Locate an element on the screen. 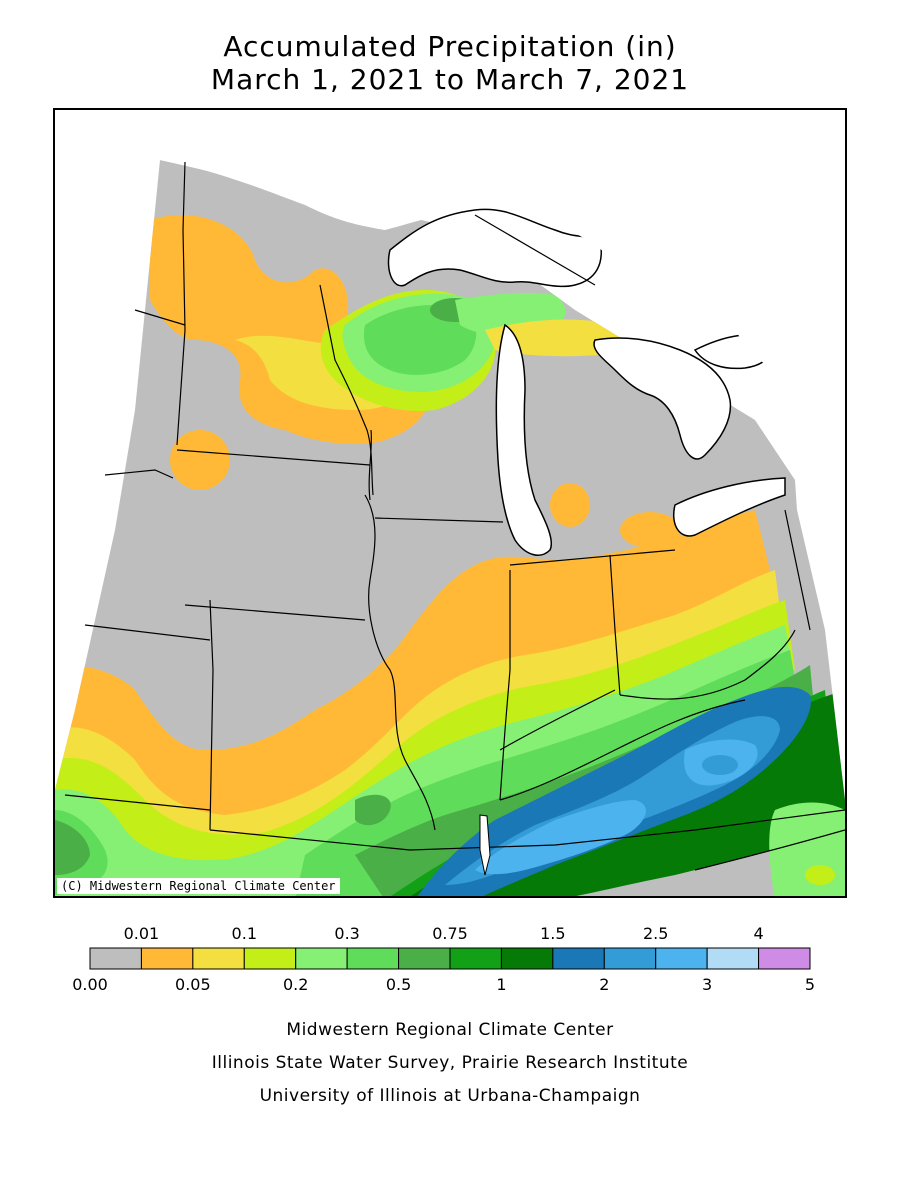 The height and width of the screenshot is (1200, 900). color-legend: 0.01 0.1 0.3 0.75 1.5 2.5 4 0.00 0.05 0.2 0.5 1 2 3 5 is located at coordinates (450, 960).